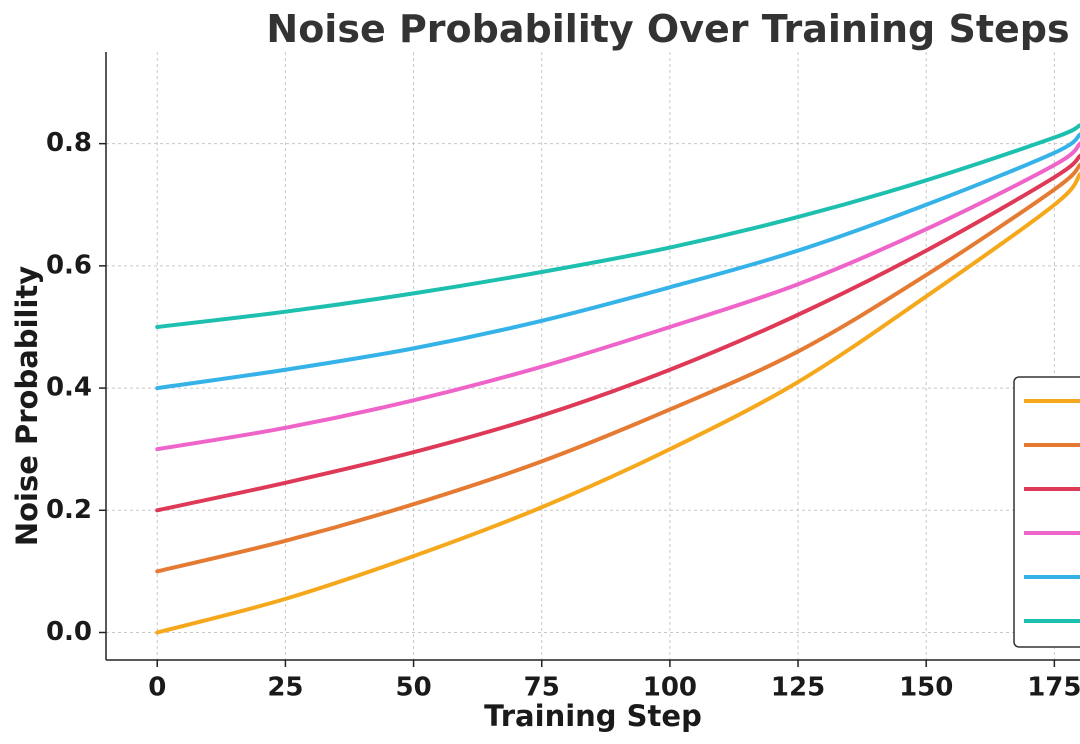 The width and height of the screenshot is (1080, 744). What do you see at coordinates (157, 688) in the screenshot?
I see `x-tick-label: 0` at bounding box center [157, 688].